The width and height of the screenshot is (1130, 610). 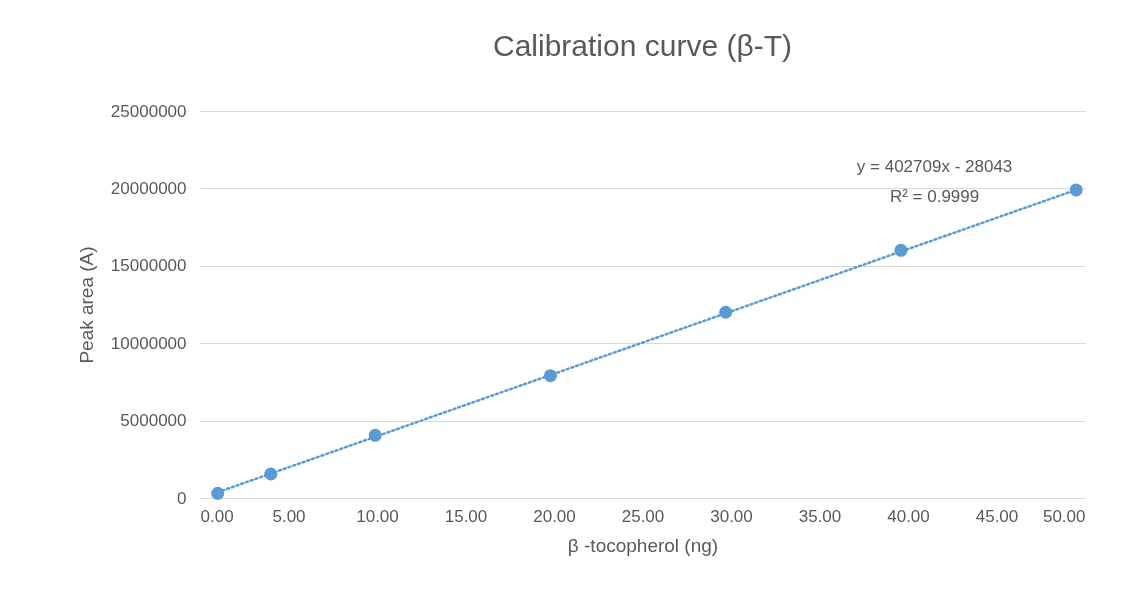 I want to click on y-tick-label: 20000000, so click(x=148, y=188).